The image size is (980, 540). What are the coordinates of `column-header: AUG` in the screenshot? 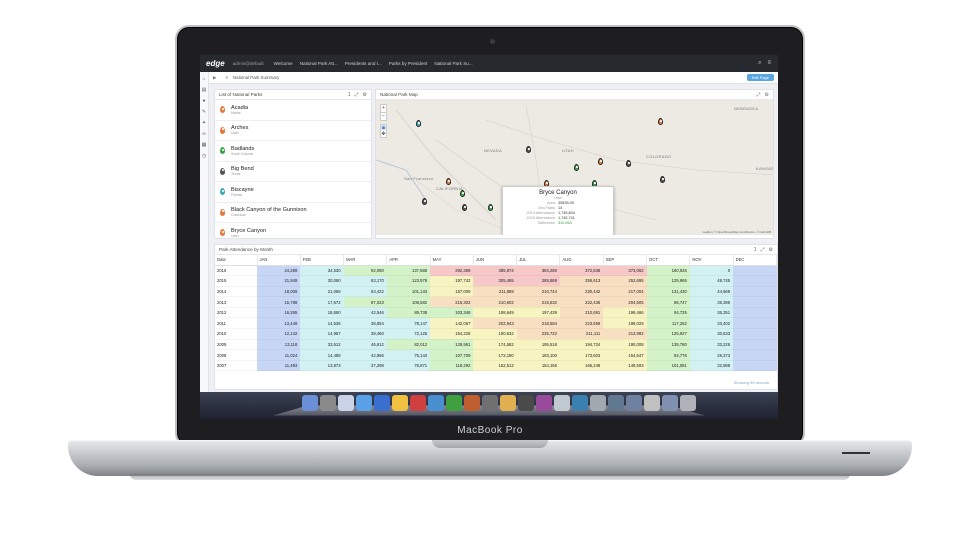 It's located at (581, 260).